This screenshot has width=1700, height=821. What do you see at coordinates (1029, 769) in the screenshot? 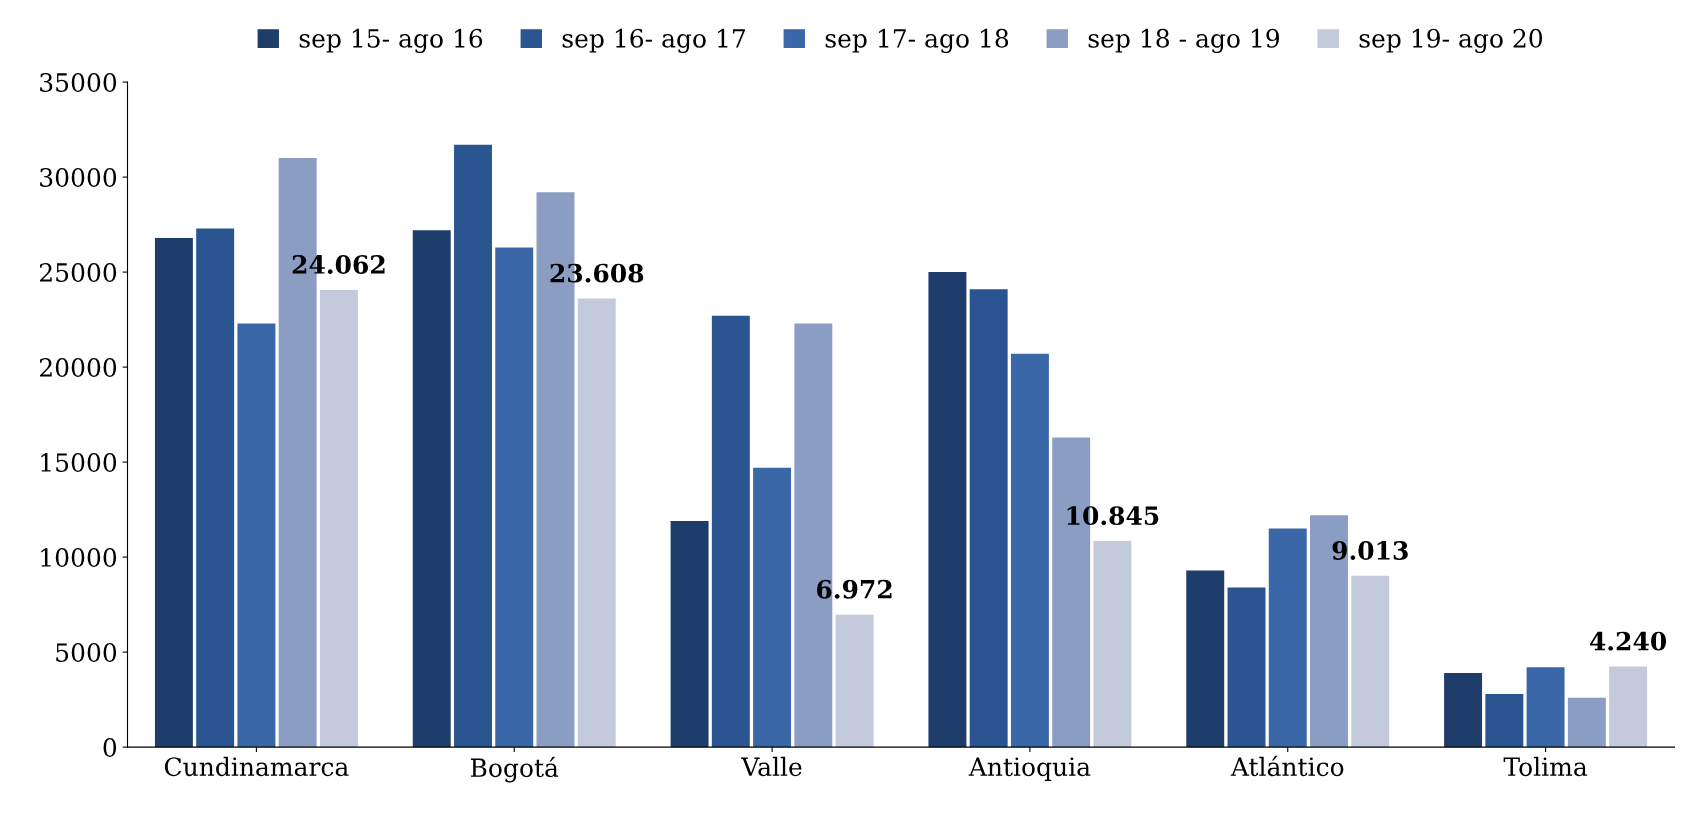
I see `x-tick-label: Antioquia` at bounding box center [1029, 769].